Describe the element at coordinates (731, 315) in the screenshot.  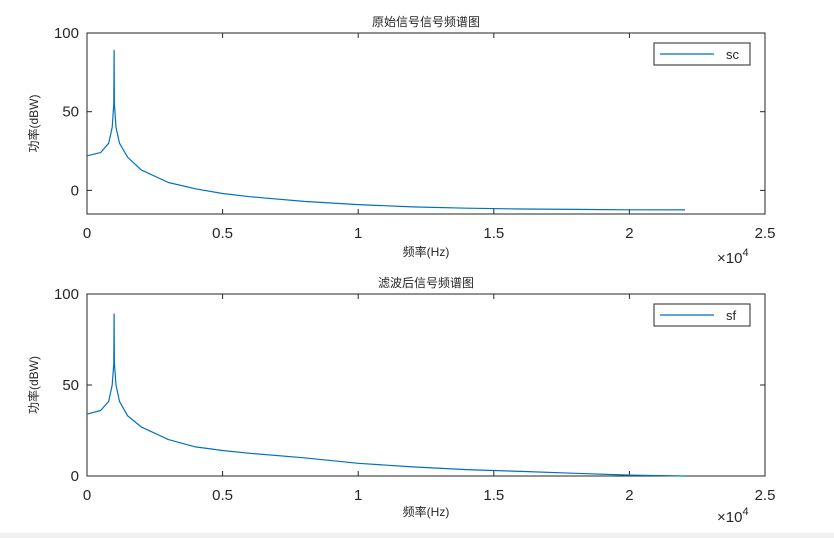
I see `legend-label: sf` at that location.